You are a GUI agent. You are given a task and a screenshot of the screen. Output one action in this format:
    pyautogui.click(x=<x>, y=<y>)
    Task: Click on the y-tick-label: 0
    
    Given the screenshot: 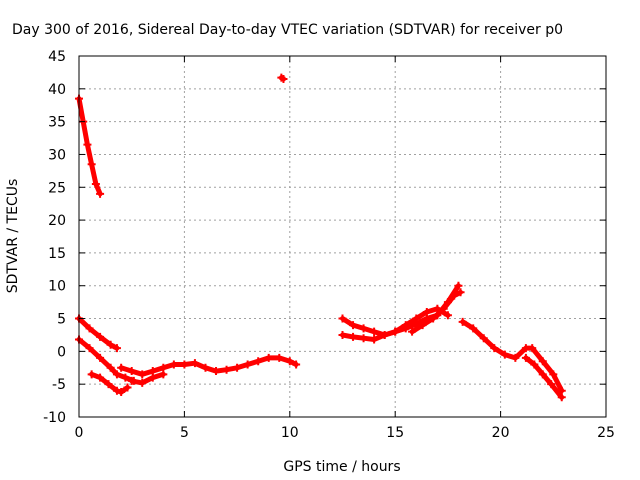 What is the action you would take?
    pyautogui.click(x=61, y=352)
    